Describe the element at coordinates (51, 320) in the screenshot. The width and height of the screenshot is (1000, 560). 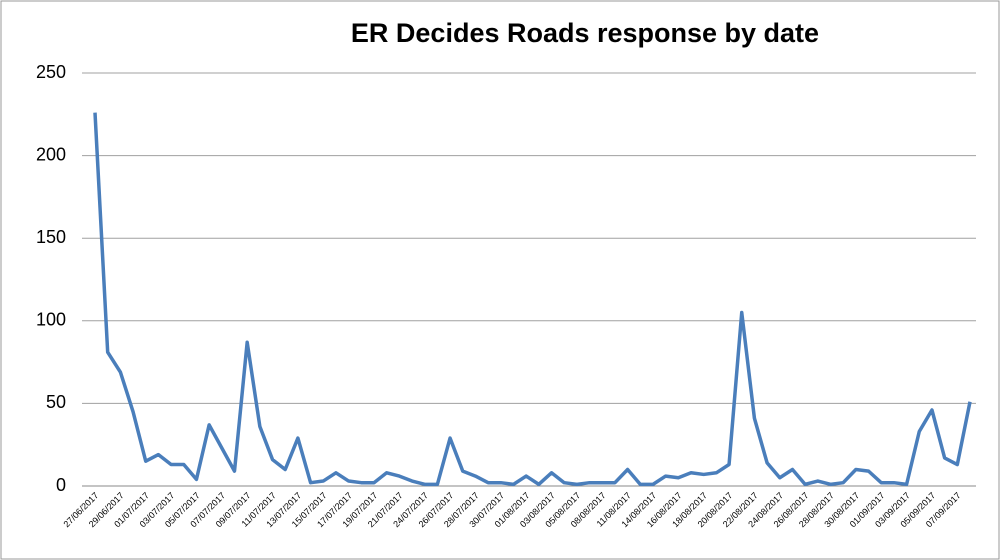
I see `y-tick-label: 100` at that location.